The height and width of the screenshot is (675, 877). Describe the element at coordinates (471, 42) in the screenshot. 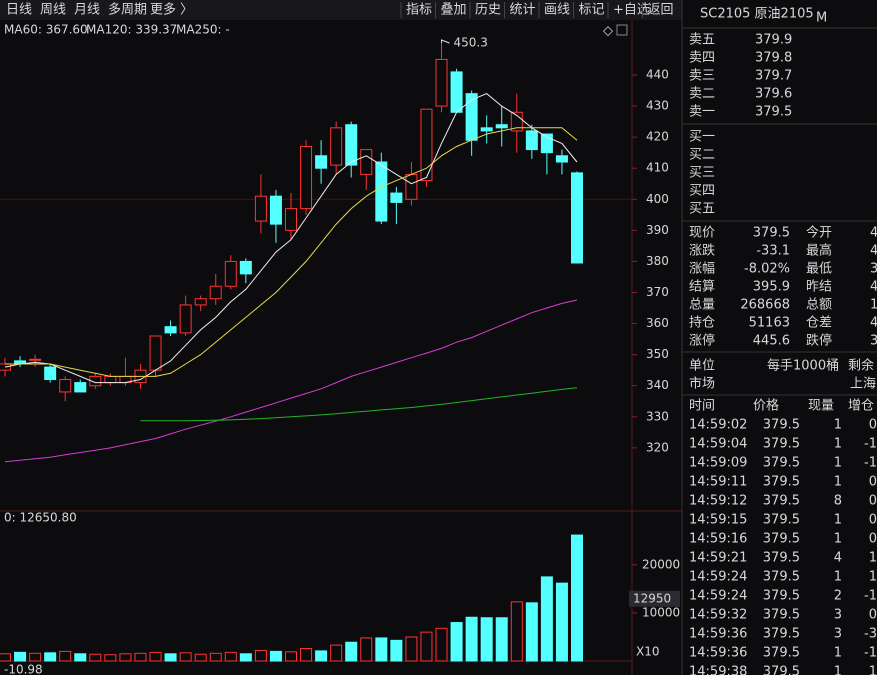

I see `high-label: 450.3` at that location.